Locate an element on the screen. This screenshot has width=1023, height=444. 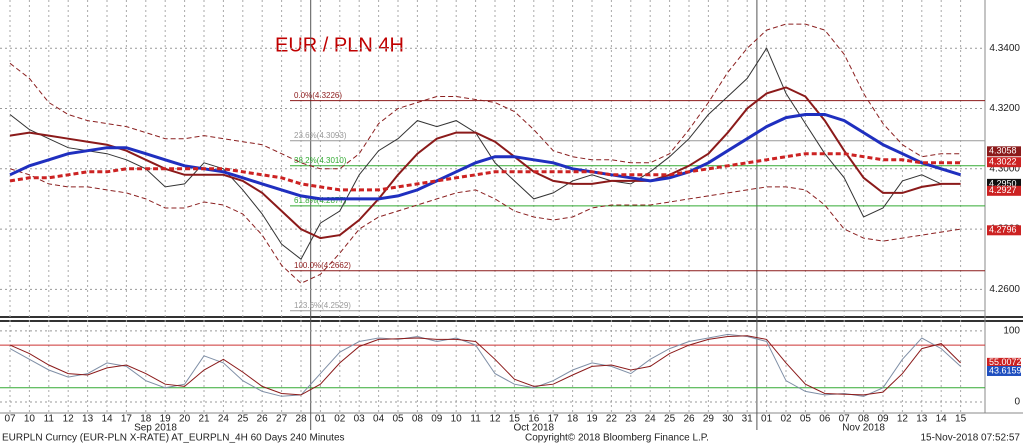
x-tick-label: 03 is located at coordinates (360, 419).